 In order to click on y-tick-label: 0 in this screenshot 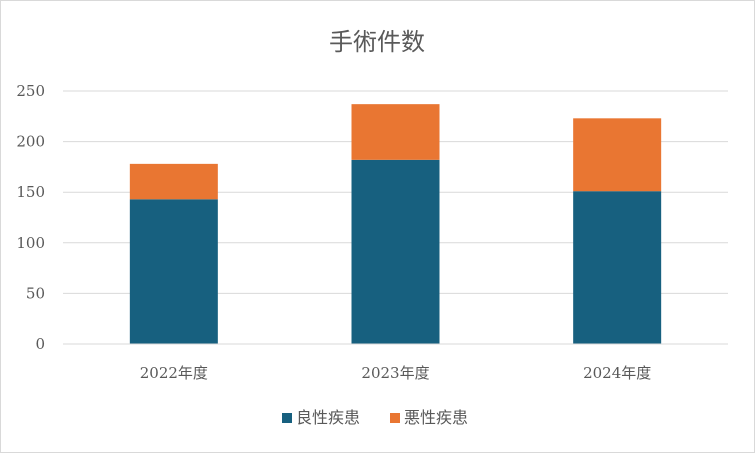, I will do `click(40, 344)`.